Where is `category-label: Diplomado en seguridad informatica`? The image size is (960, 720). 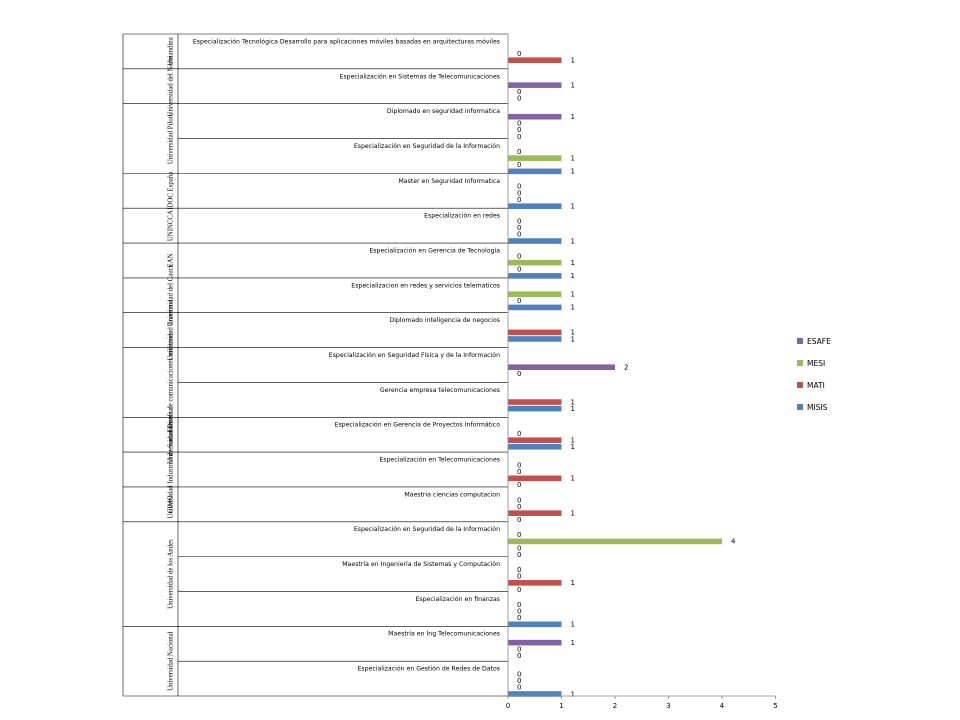
category-label: Diplomado en seguridad informatica is located at coordinates (443, 111).